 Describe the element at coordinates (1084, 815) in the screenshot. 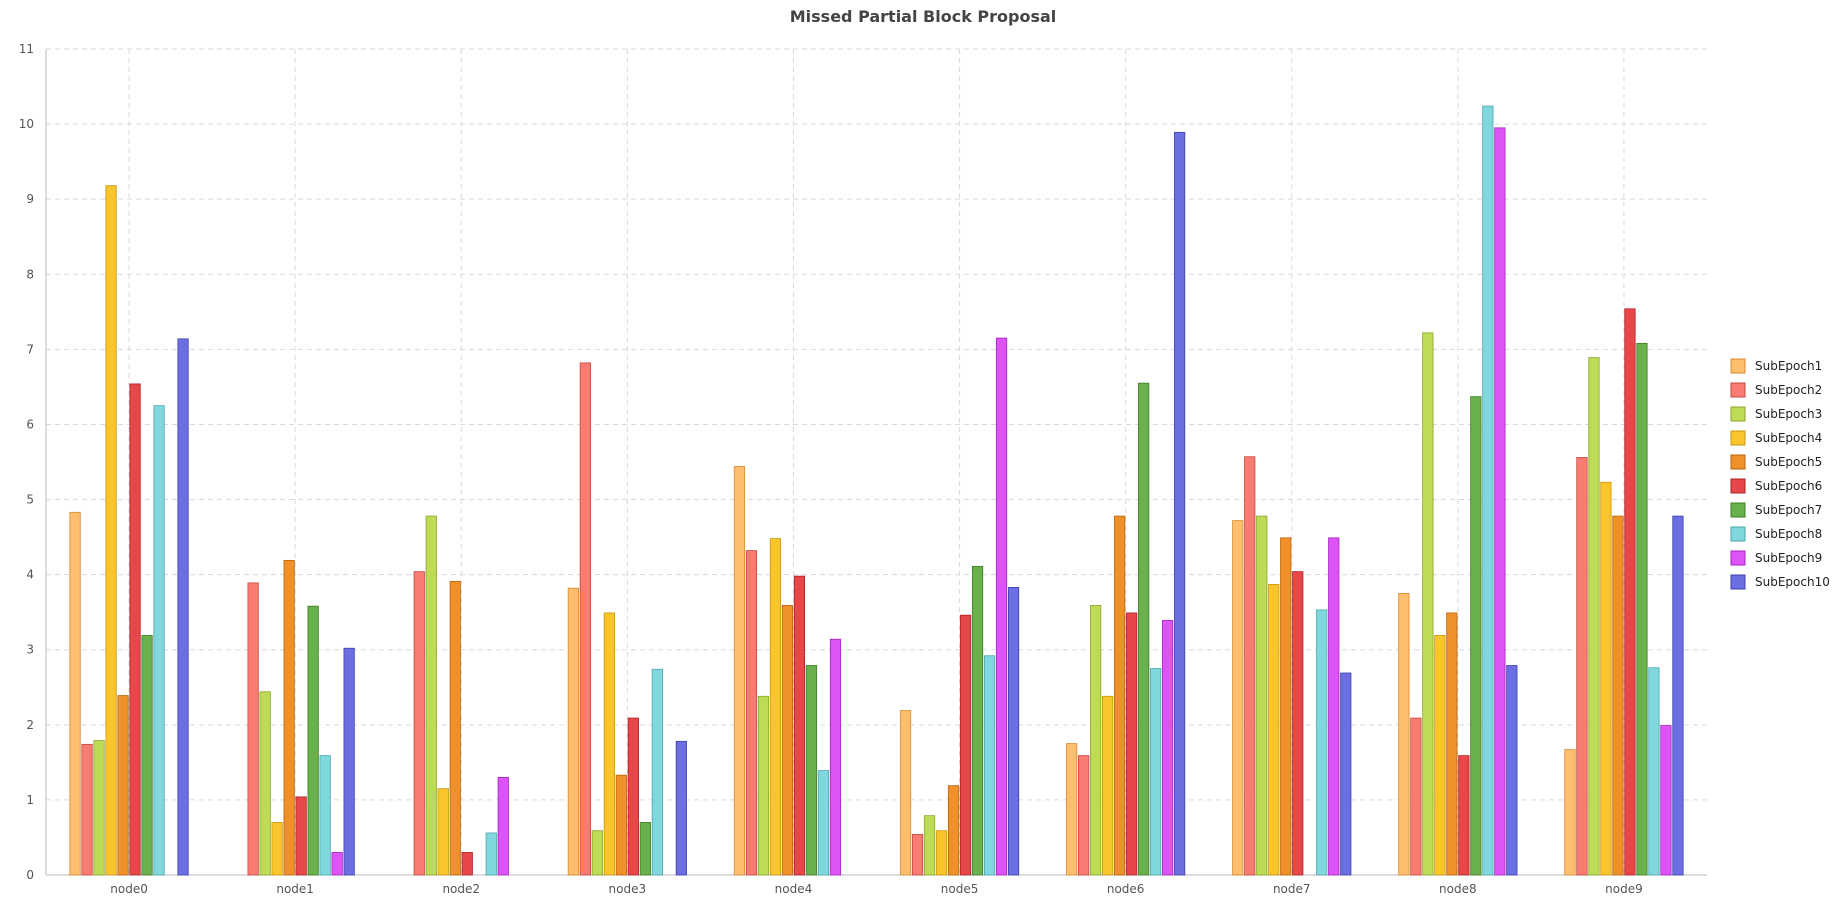

I see `bar-node6-subepoch2` at that location.